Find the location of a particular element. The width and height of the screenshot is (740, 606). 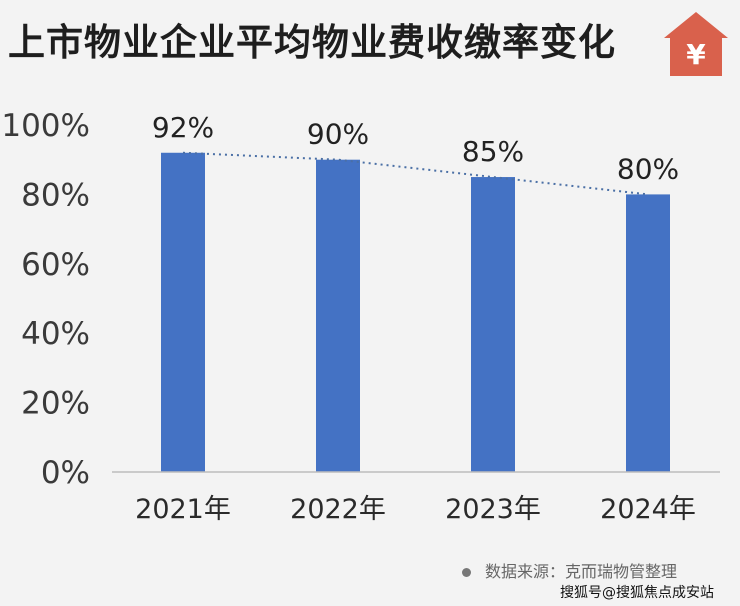

x-axis-labels: 2021年 2022年 2023年 2024年 is located at coordinates (415, 509).